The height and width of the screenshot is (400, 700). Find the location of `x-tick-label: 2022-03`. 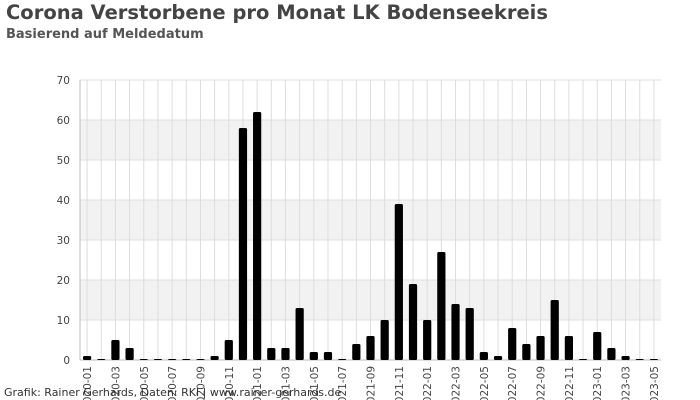

x-tick-label: 2022-03 is located at coordinates (457, 383).